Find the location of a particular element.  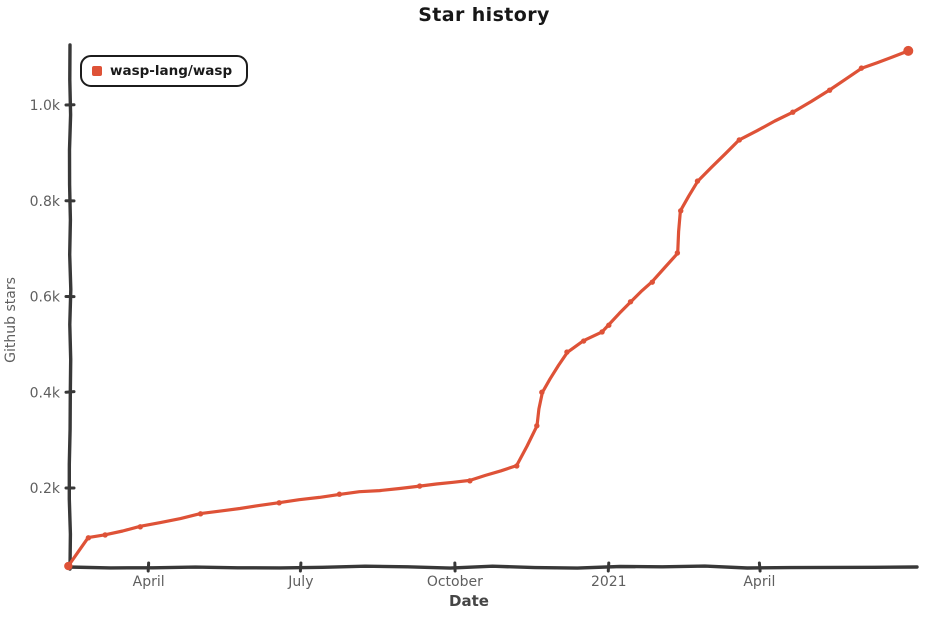

x-tick-label: July is located at coordinates (300, 582).